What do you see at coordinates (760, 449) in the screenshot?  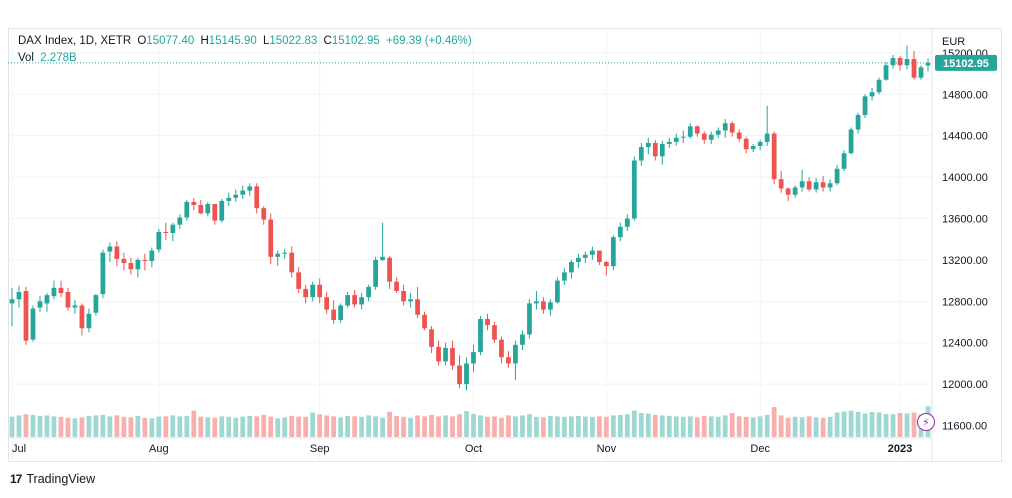 I see `time-tick-label: Dec` at bounding box center [760, 449].